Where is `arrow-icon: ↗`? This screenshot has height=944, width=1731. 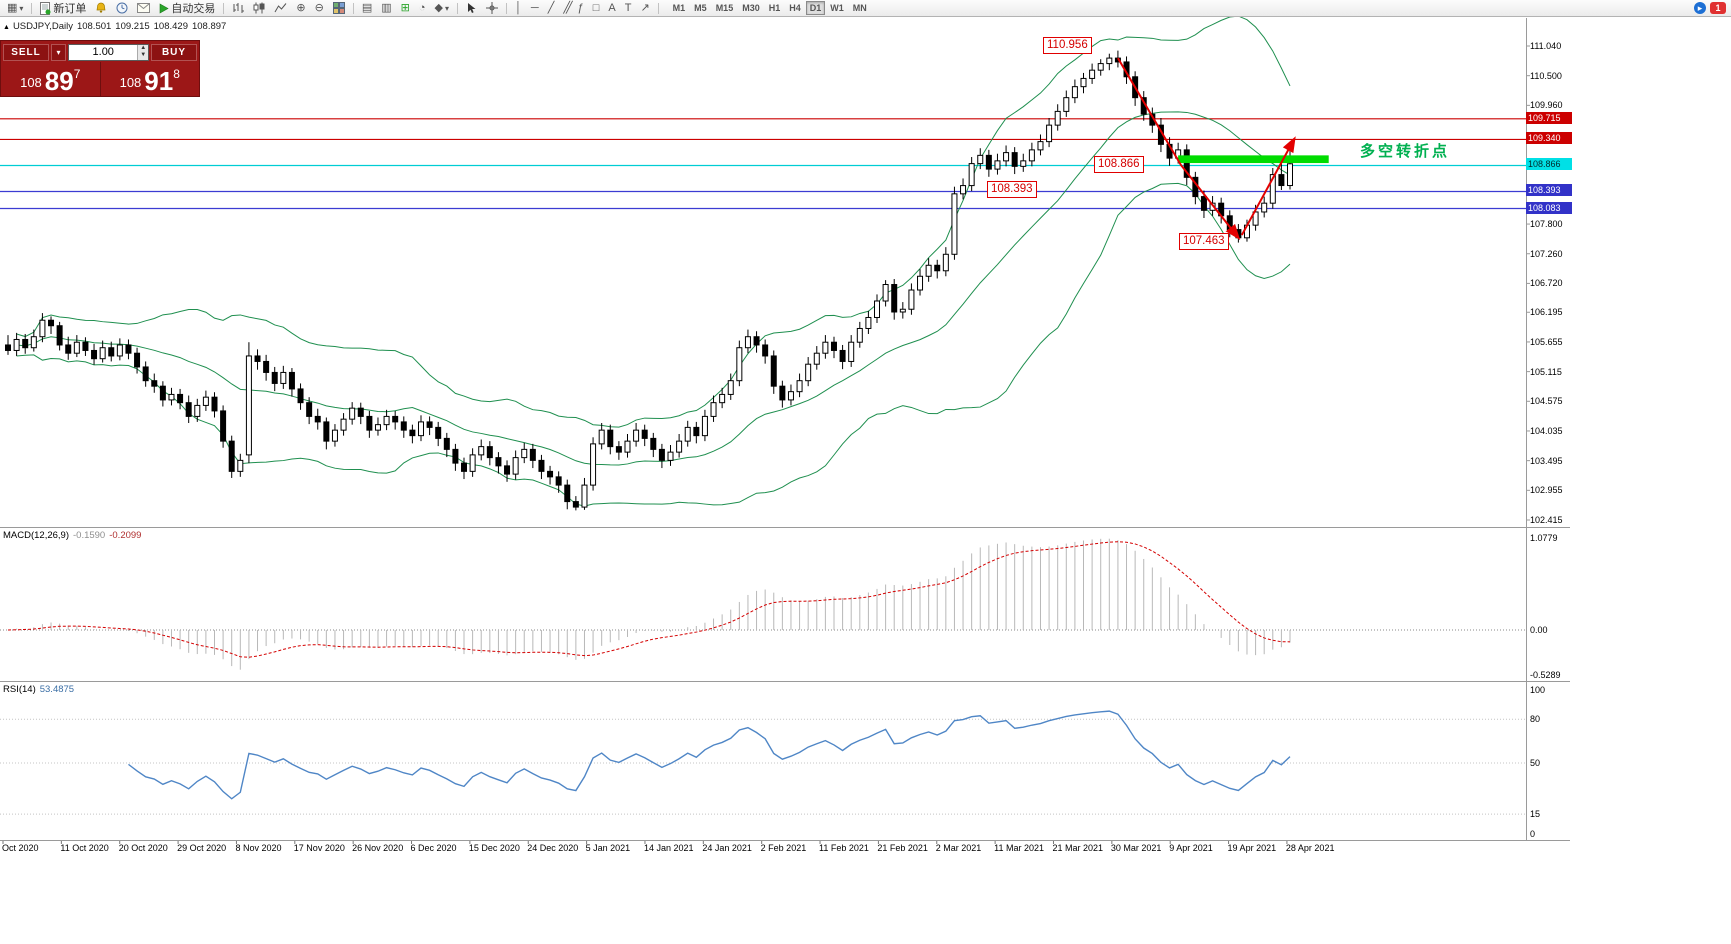 arrow-icon: ↗ is located at coordinates (645, 7).